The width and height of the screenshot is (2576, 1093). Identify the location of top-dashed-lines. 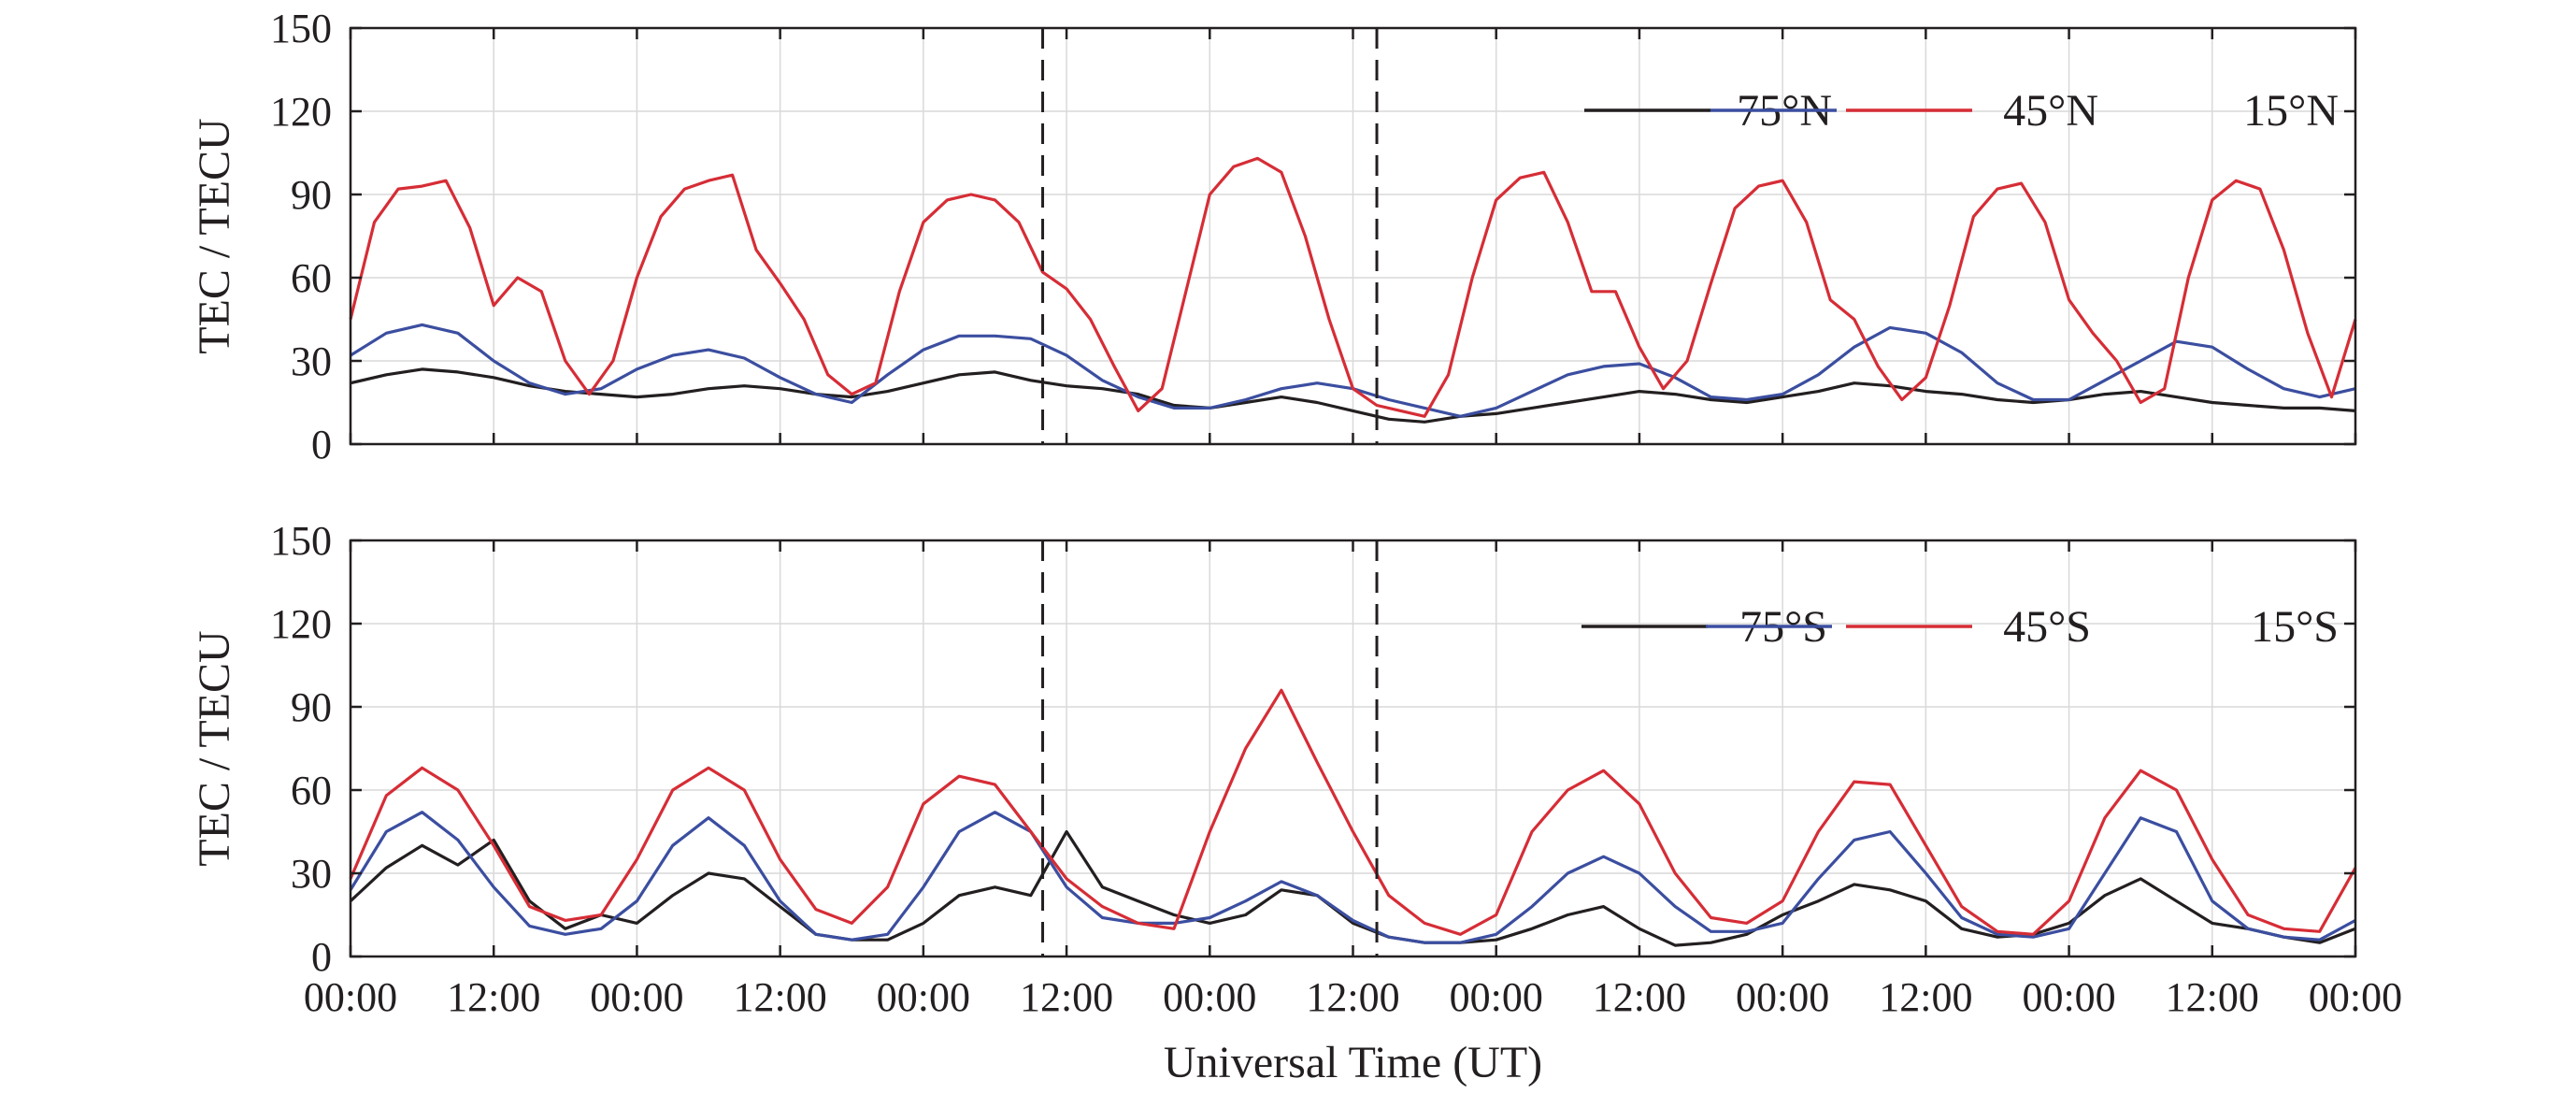
(1210, 236).